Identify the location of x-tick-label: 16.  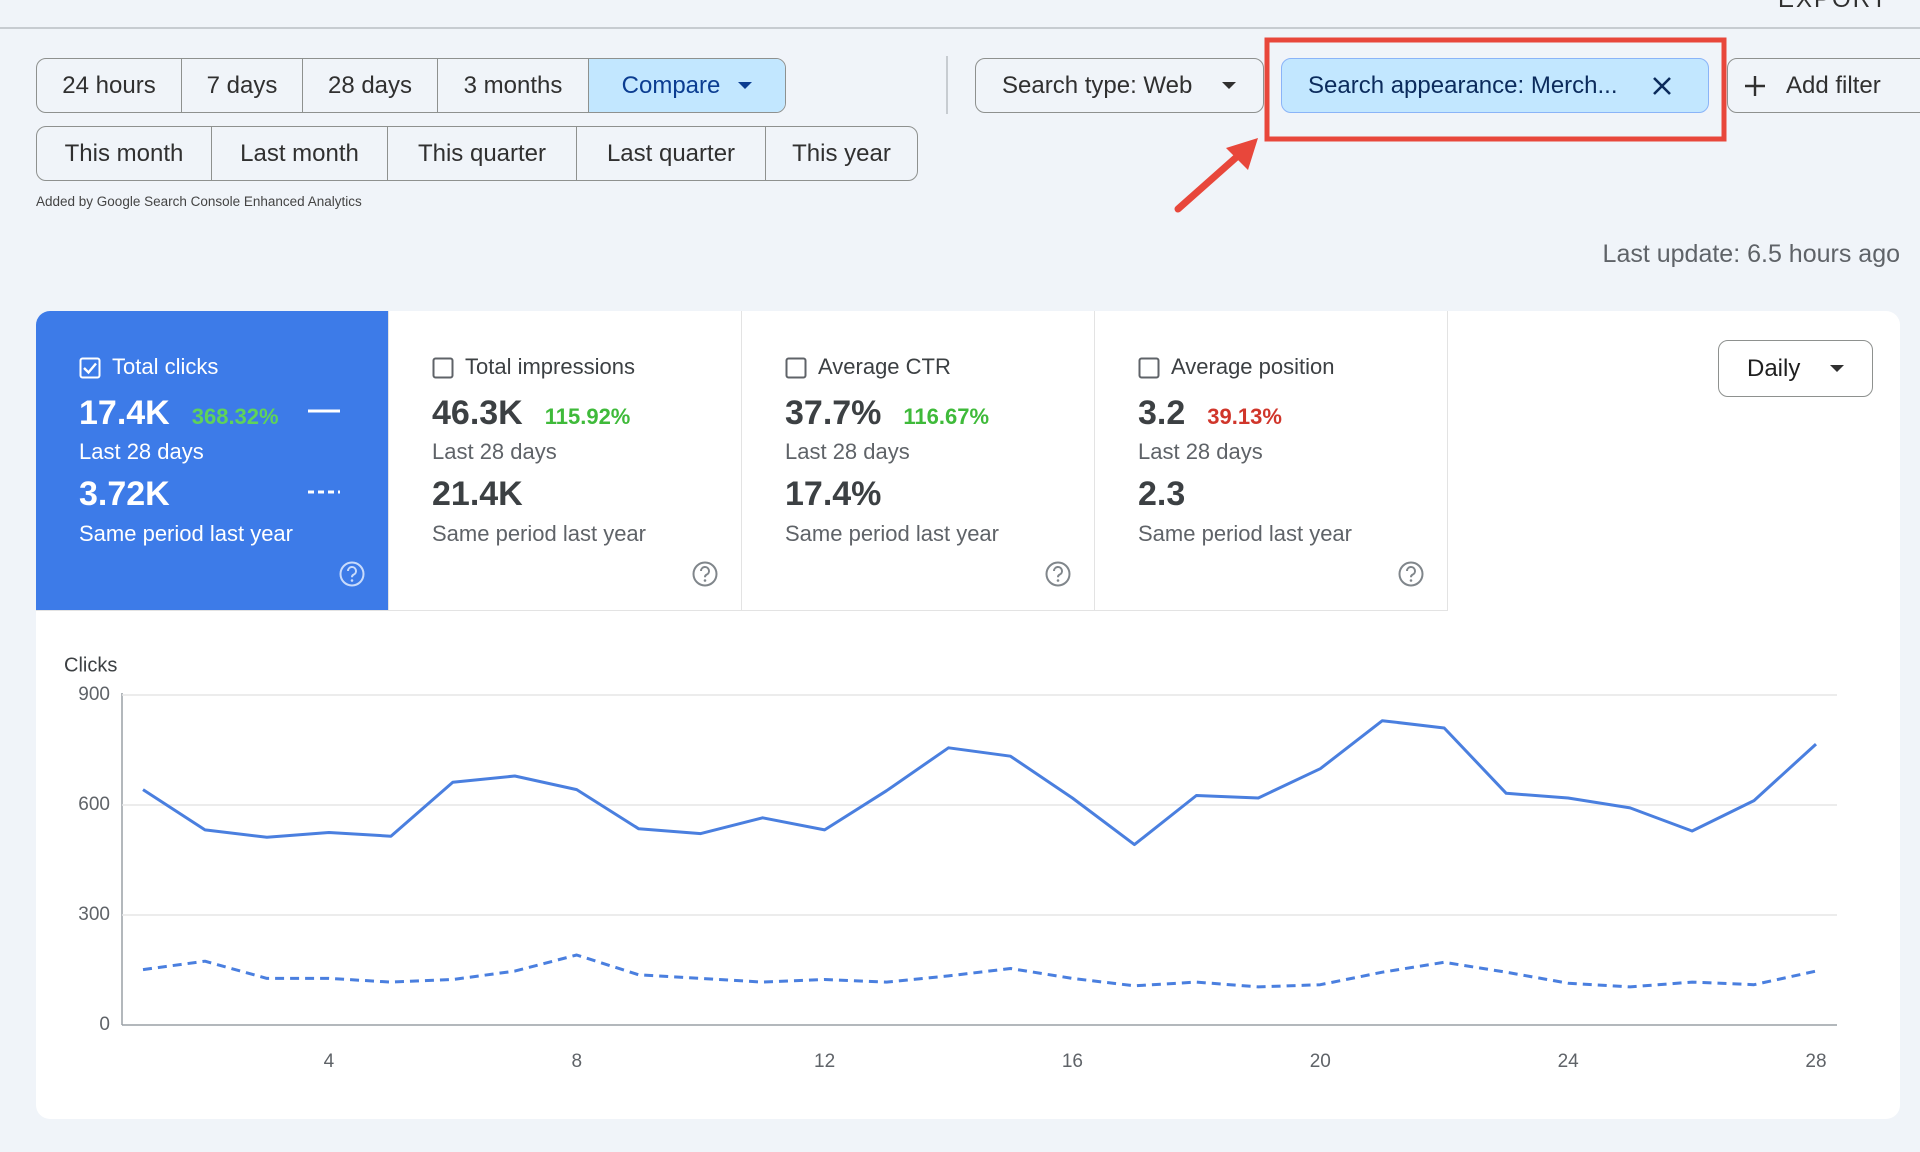
(1072, 1061).